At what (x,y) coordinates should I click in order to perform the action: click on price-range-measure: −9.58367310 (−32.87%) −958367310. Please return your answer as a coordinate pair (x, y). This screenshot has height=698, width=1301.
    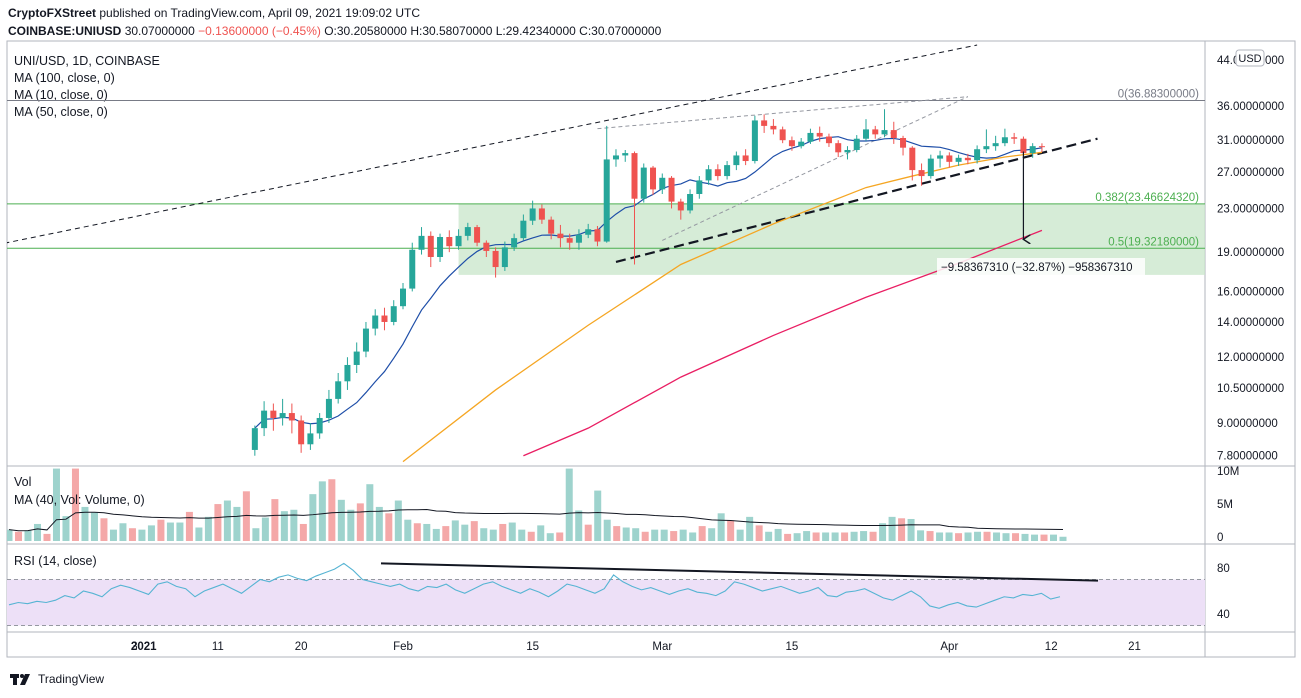
    Looking at the image, I should click on (1041, 213).